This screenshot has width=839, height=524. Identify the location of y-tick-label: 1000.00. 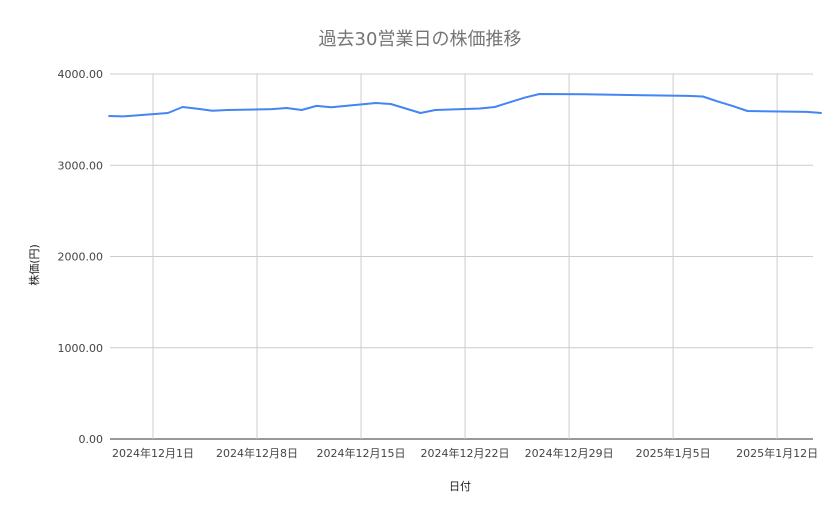
(81, 348).